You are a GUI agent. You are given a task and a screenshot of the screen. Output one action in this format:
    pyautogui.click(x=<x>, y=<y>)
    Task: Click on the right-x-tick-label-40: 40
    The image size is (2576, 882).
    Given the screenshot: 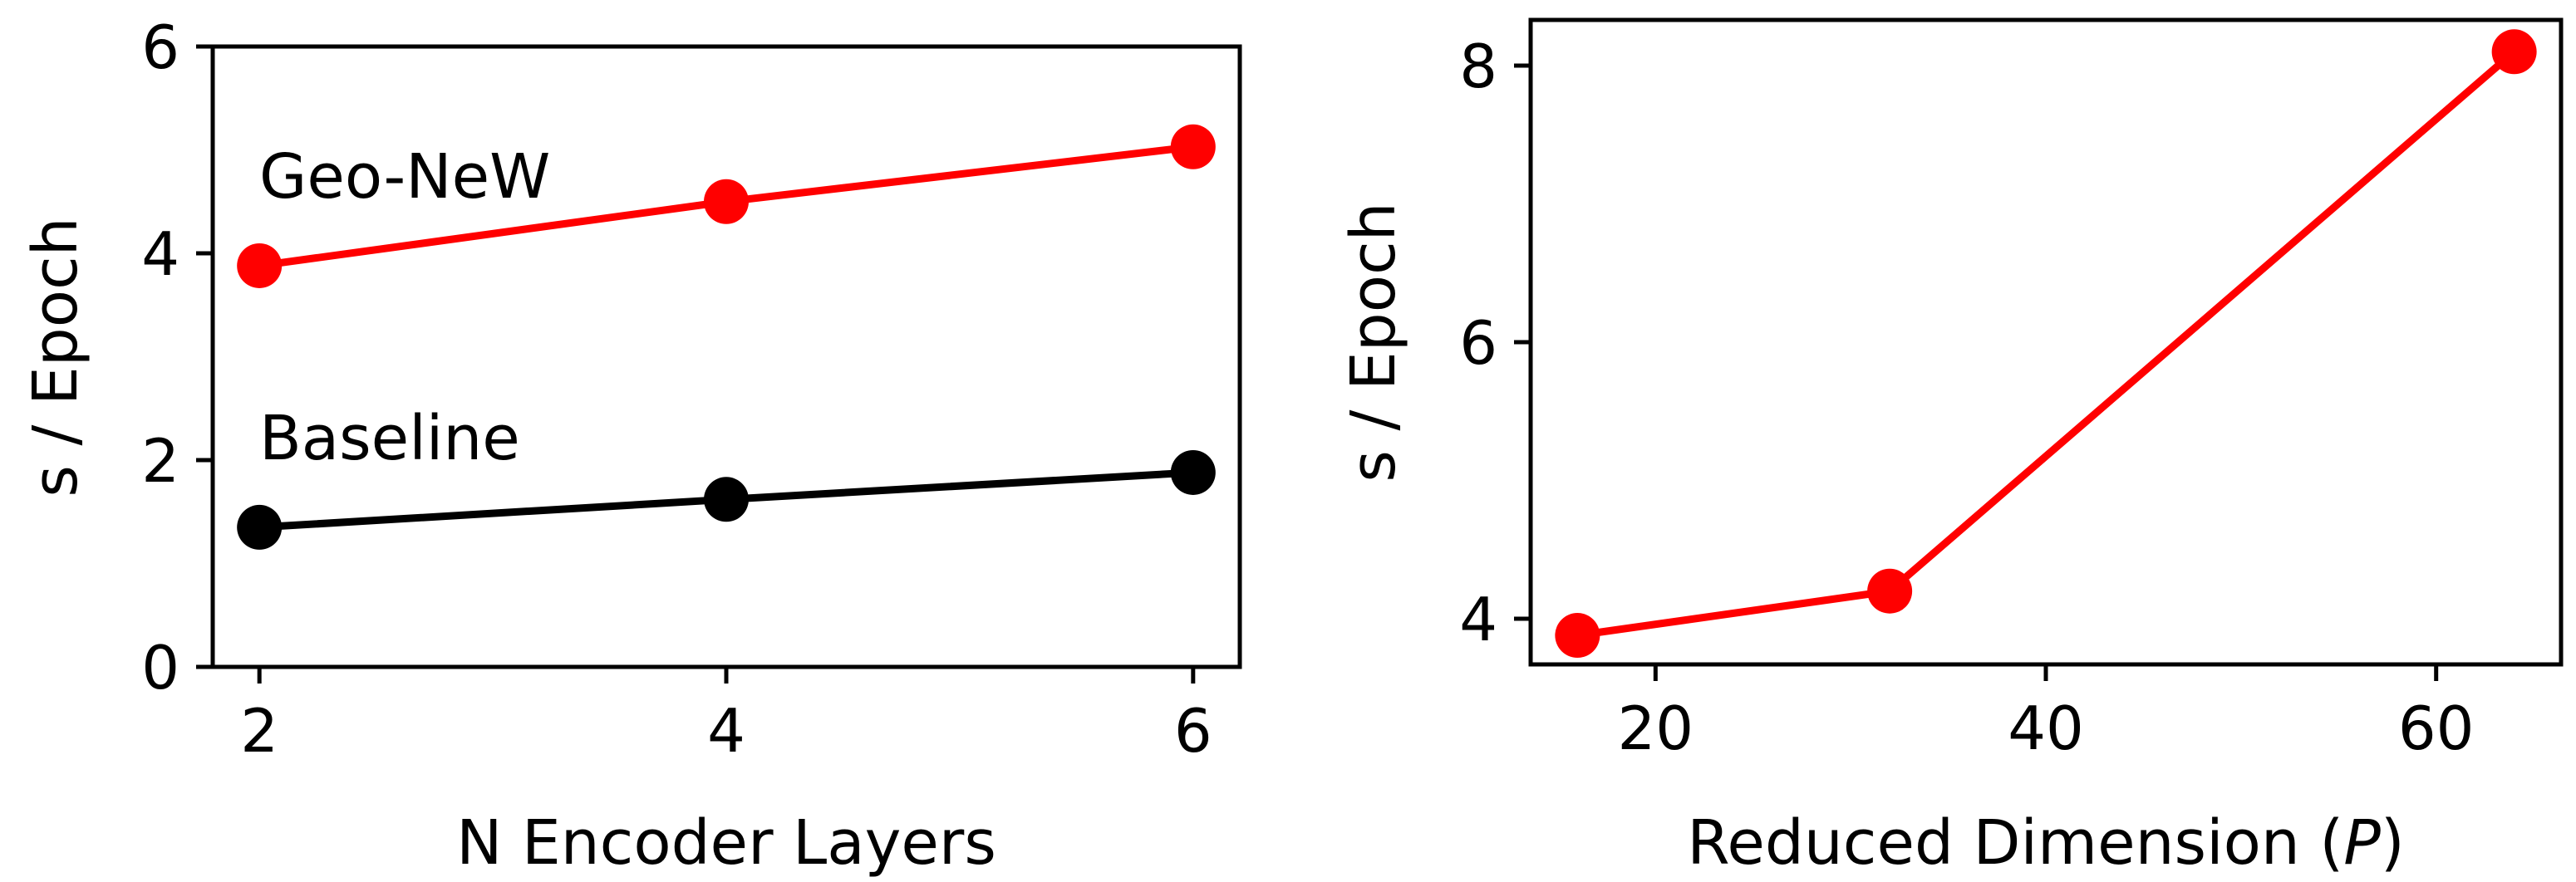 What is the action you would take?
    pyautogui.click(x=2046, y=728)
    